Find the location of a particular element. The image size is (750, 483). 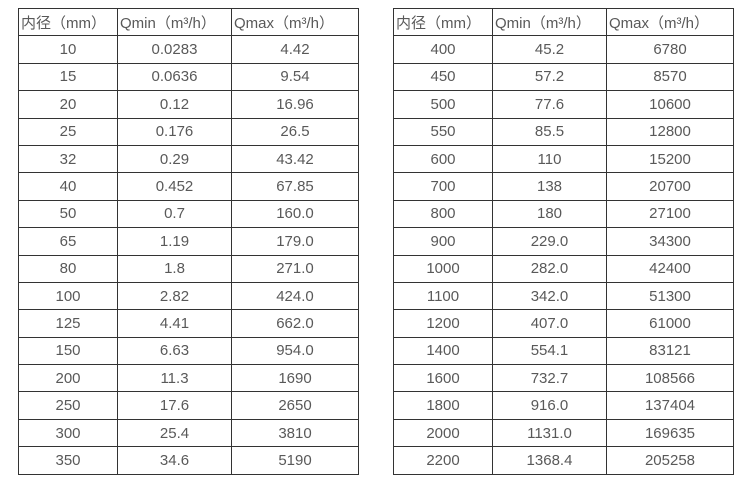

table-row: 1400 554.1 83121 is located at coordinates (563, 351).